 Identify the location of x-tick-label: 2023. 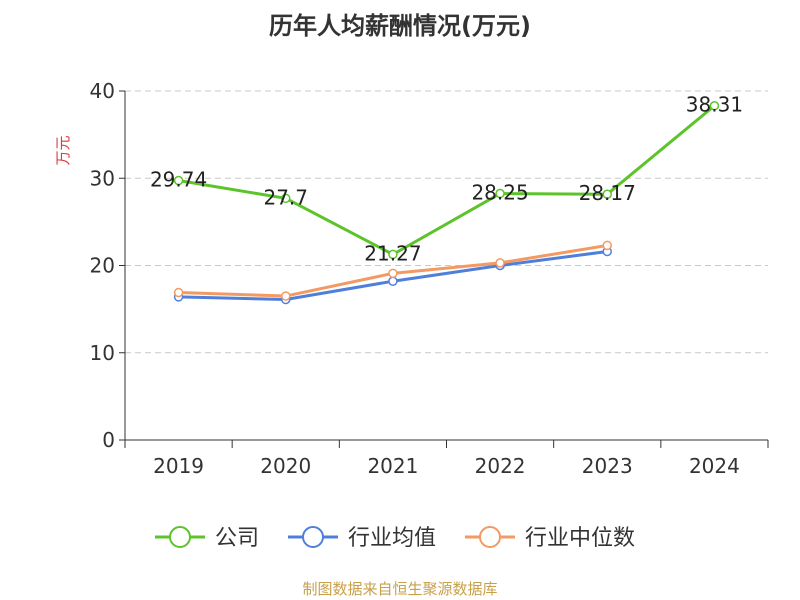
(607, 466).